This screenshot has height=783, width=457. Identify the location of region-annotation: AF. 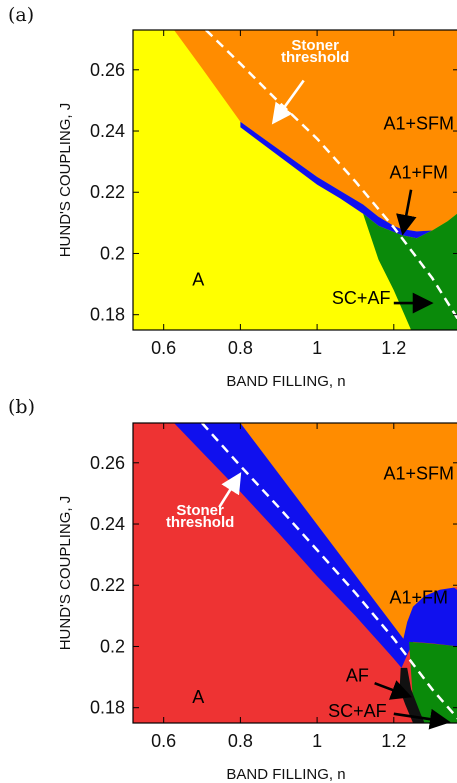
(357, 676).